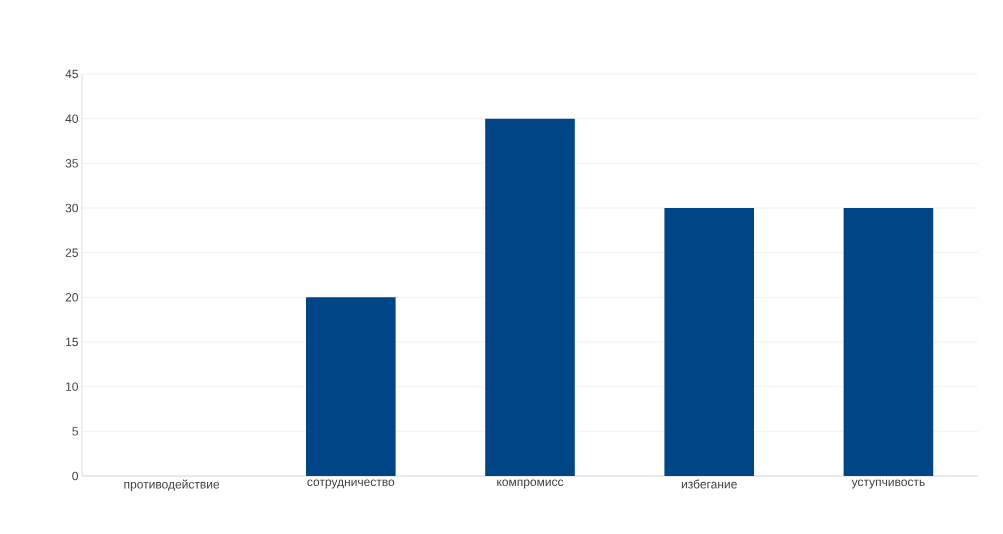 This screenshot has width=1003, height=534. What do you see at coordinates (709, 484) in the screenshot?
I see `x-tick-label: избегание` at bounding box center [709, 484].